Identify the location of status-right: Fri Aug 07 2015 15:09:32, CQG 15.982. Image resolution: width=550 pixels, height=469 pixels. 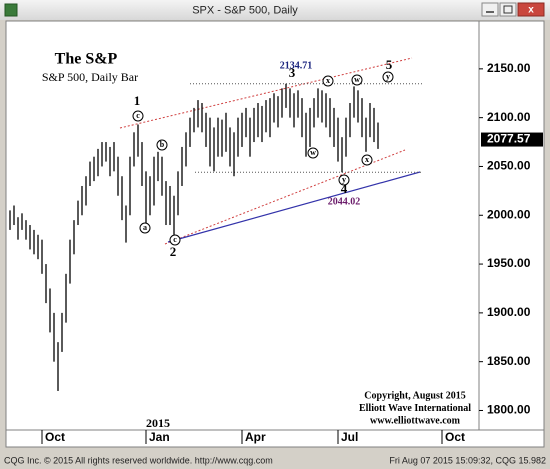
(467, 460).